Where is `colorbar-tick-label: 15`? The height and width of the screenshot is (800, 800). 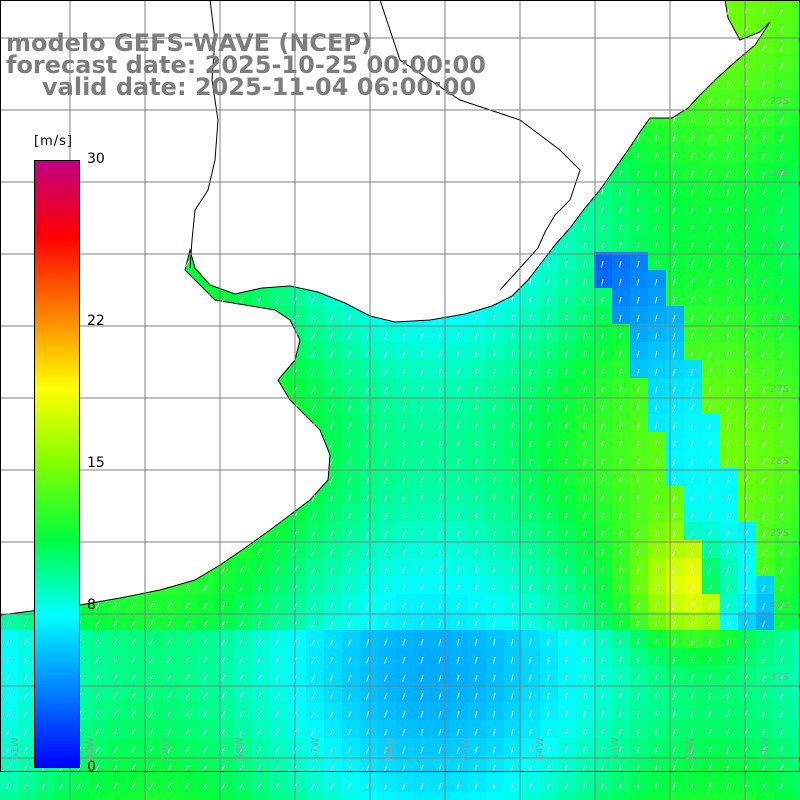 colorbar-tick-label: 15 is located at coordinates (96, 463).